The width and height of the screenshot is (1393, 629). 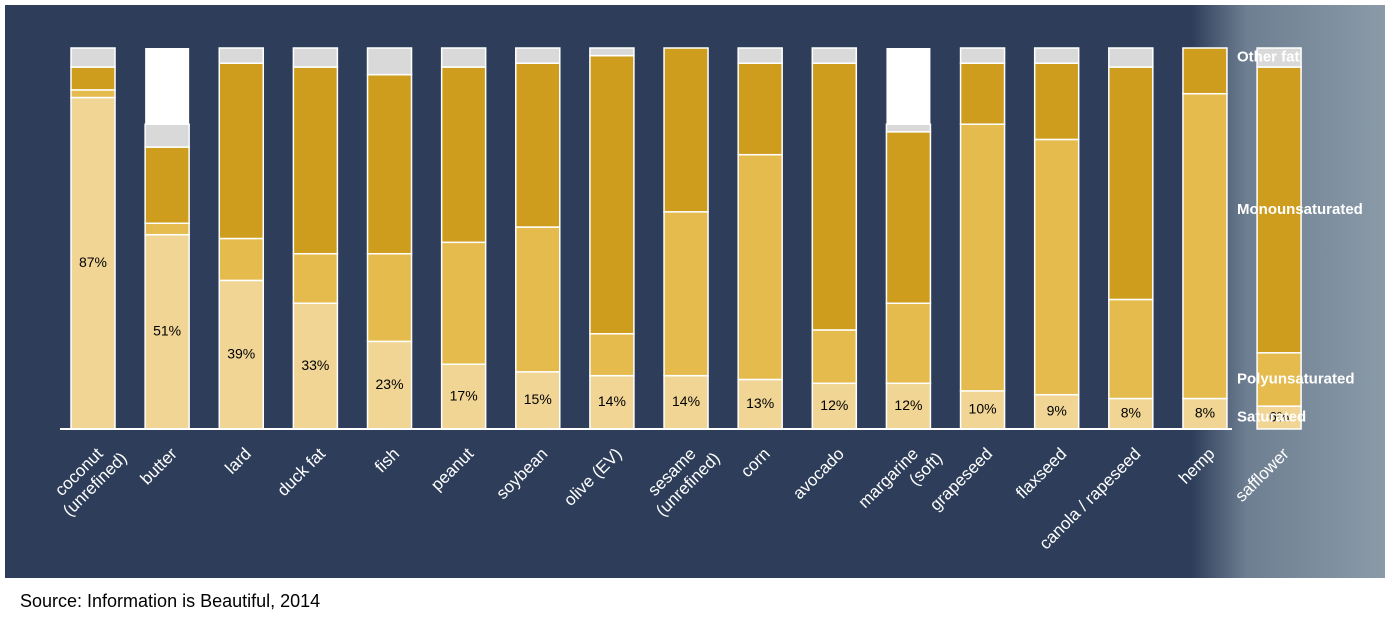 What do you see at coordinates (983, 409) in the screenshot?
I see `data-label: 10%` at bounding box center [983, 409].